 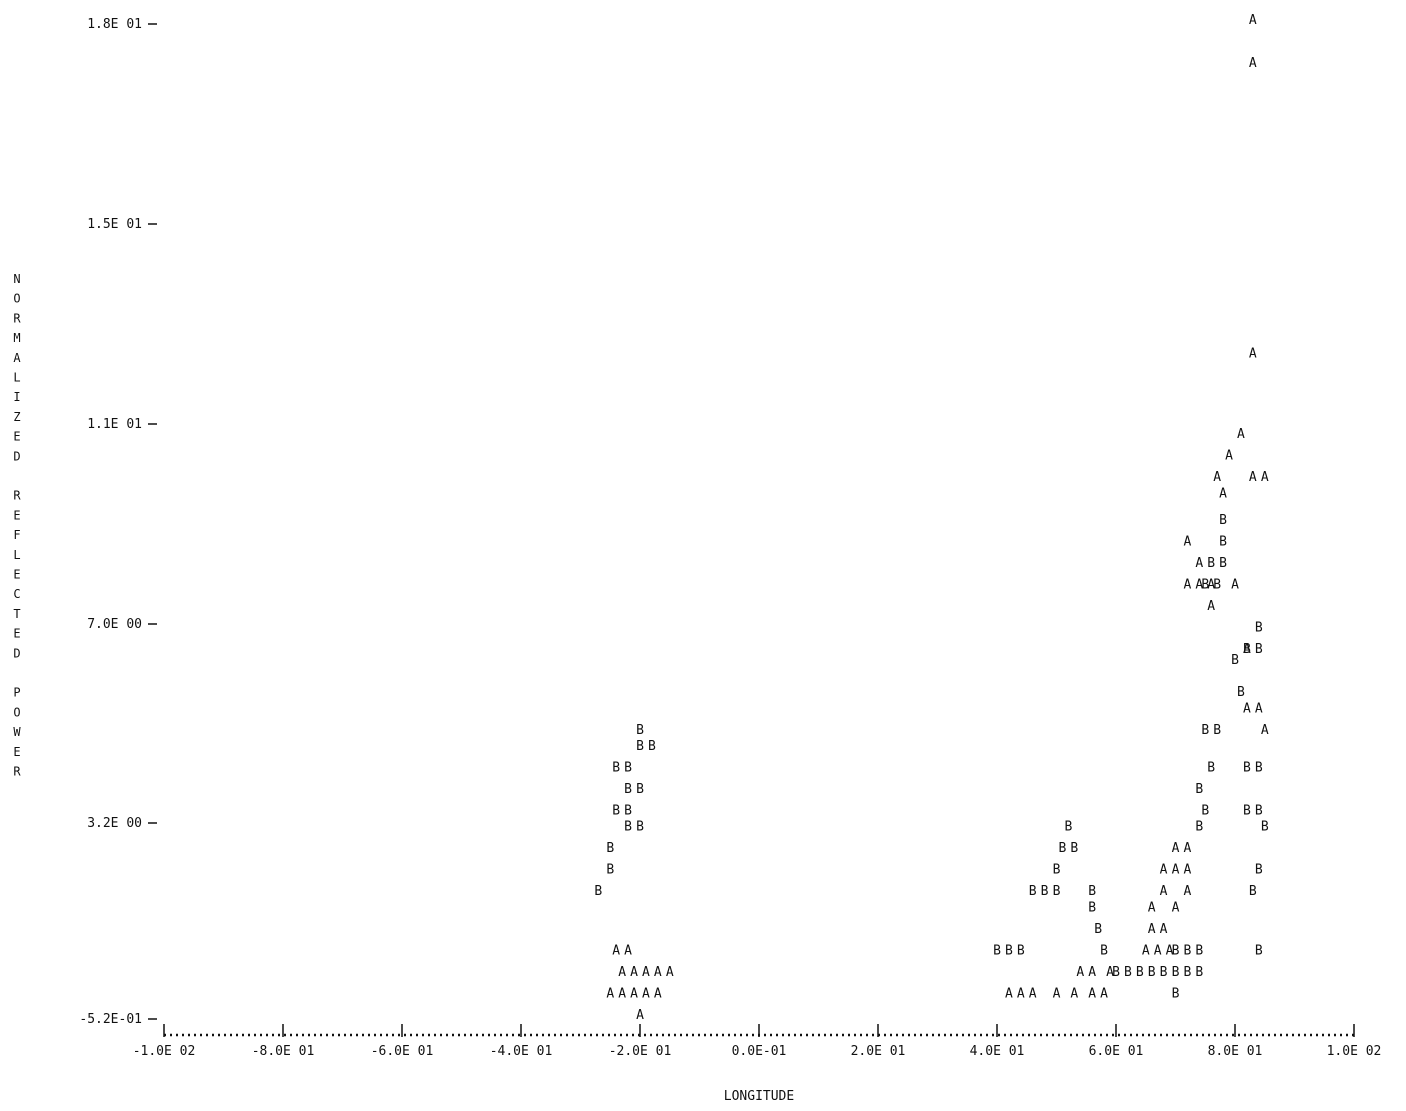 I want to click on y-tick-label: -5.2E-01, so click(x=110, y=1019).